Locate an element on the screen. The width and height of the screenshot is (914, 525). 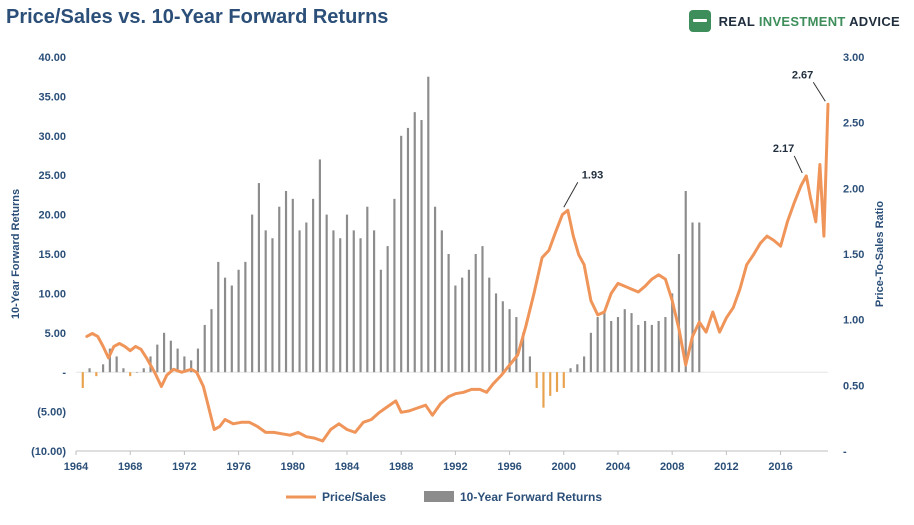
right-tick-label: 0.50 is located at coordinates (853, 386).